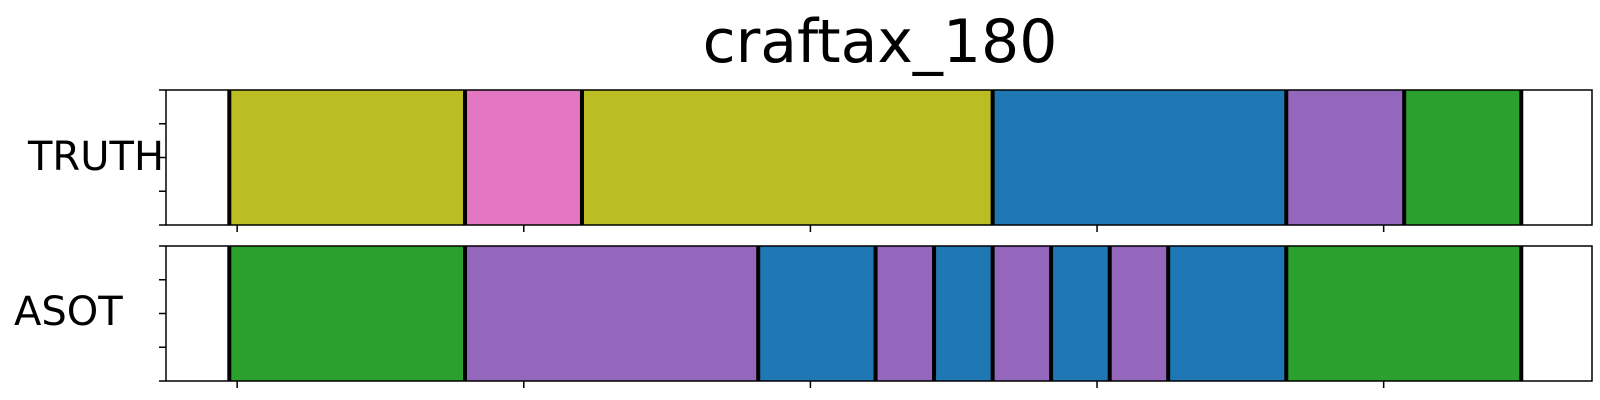 The height and width of the screenshot is (400, 1600). I want to click on row-label-asot: ASOT, so click(68, 312).